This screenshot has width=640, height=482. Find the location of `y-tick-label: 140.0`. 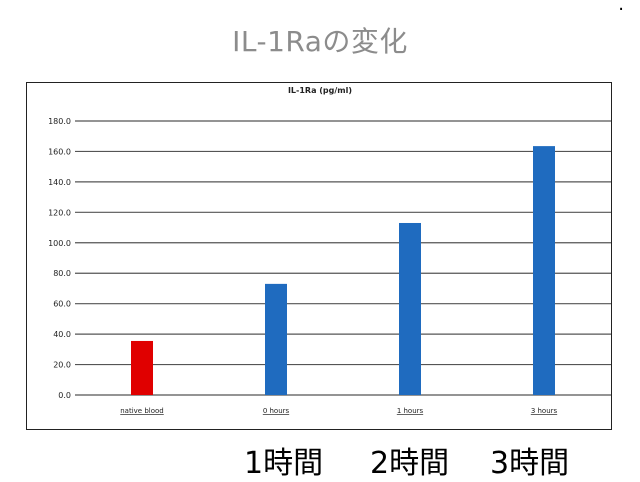

y-tick-label: 140.0 is located at coordinates (59, 182).